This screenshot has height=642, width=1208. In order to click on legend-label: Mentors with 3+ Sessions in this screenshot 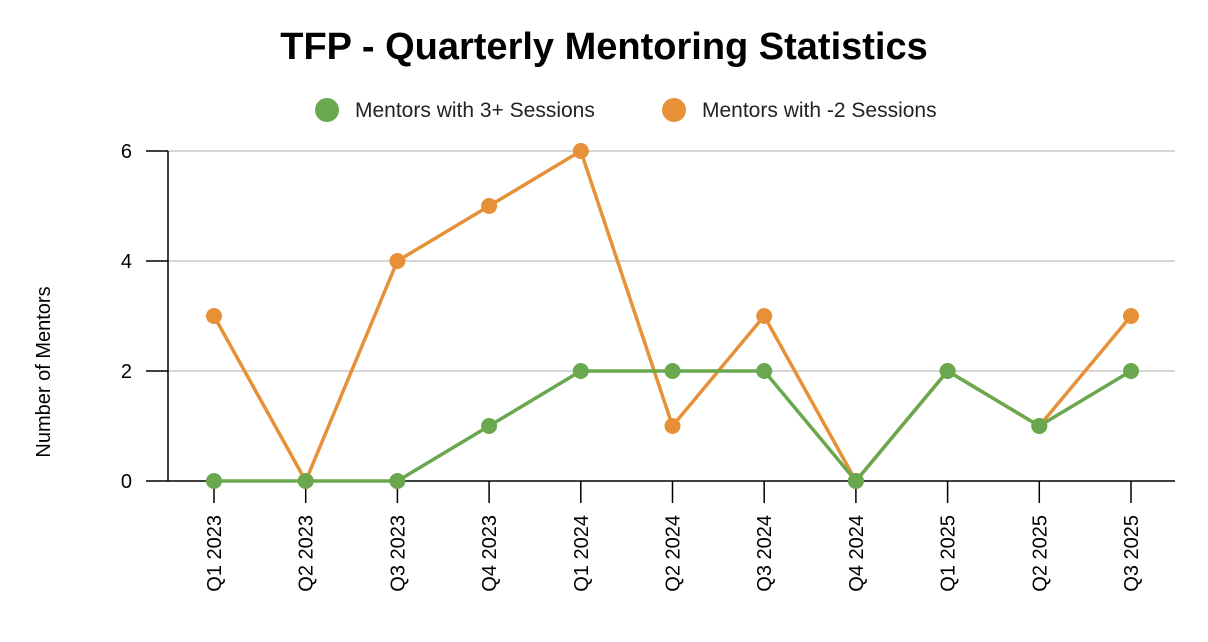, I will do `click(475, 110)`.